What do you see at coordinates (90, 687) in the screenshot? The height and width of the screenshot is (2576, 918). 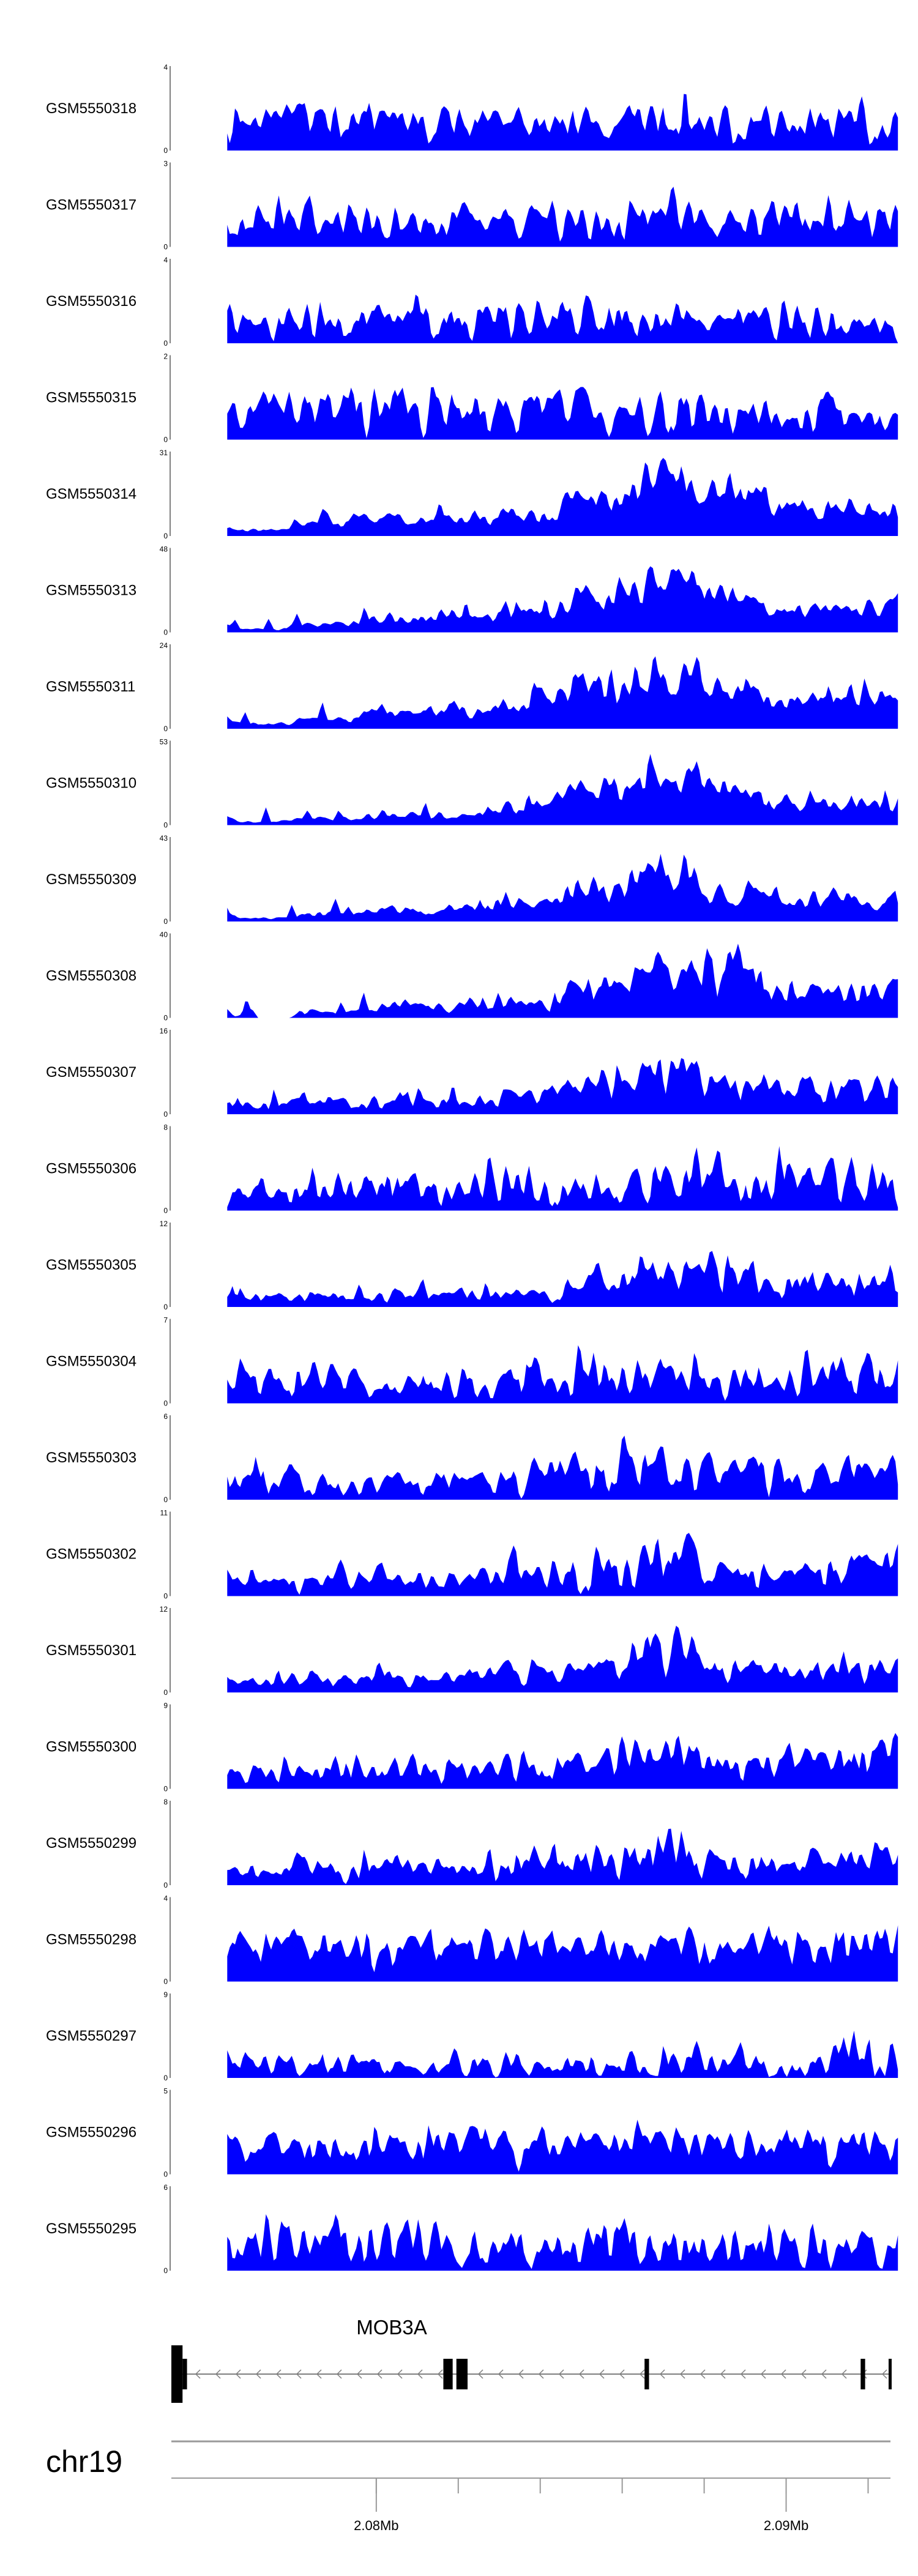 I see `track-label: GSM5550311` at bounding box center [90, 687].